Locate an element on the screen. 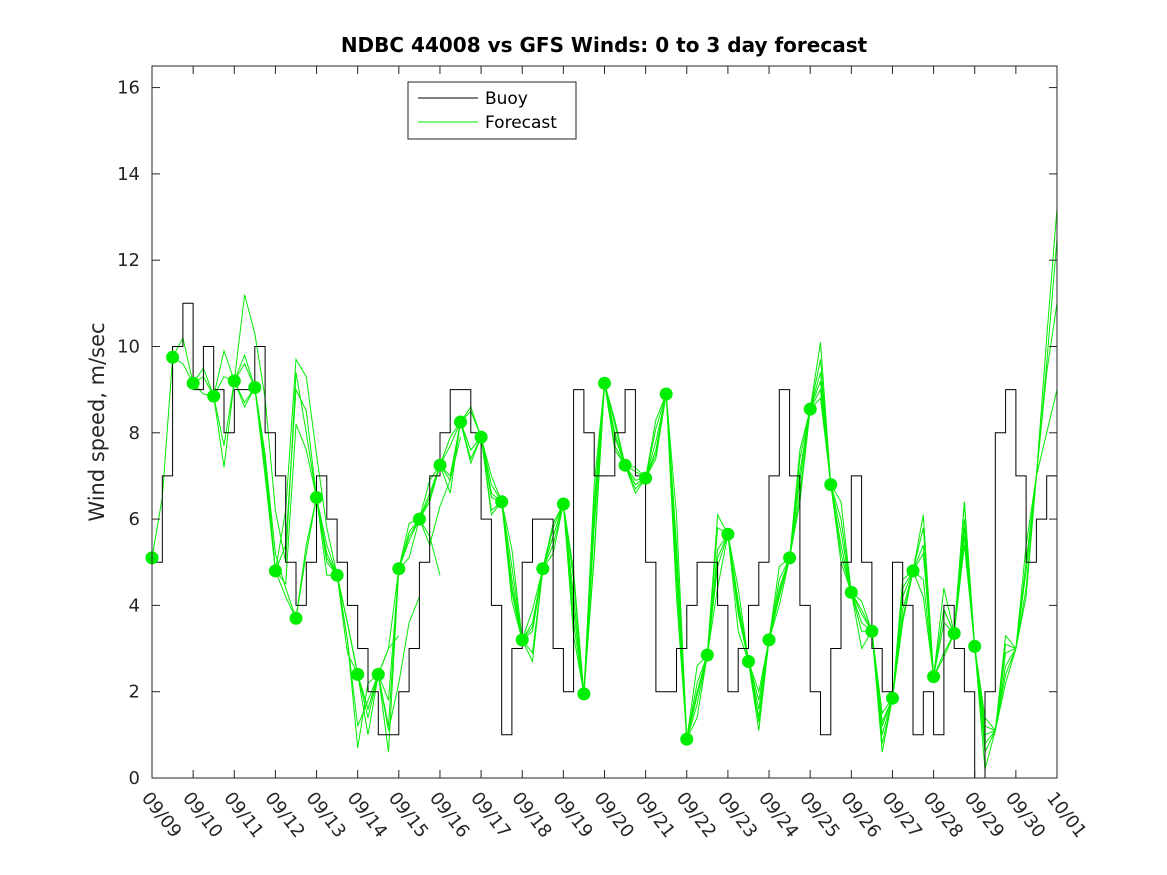 The image size is (1167, 875). x-tick-label: 09/23 is located at coordinates (737, 815).